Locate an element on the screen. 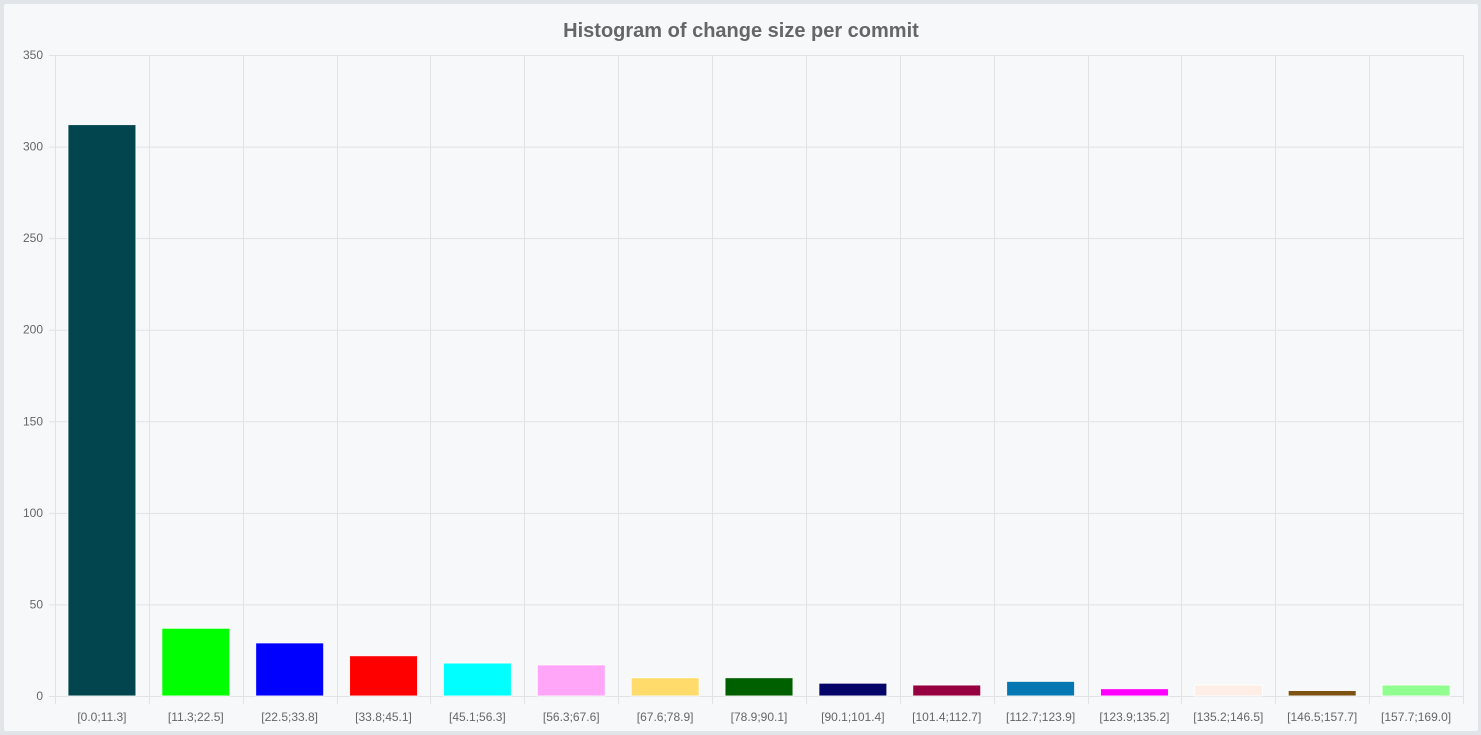  y-tick-label: 250 is located at coordinates (33, 238).